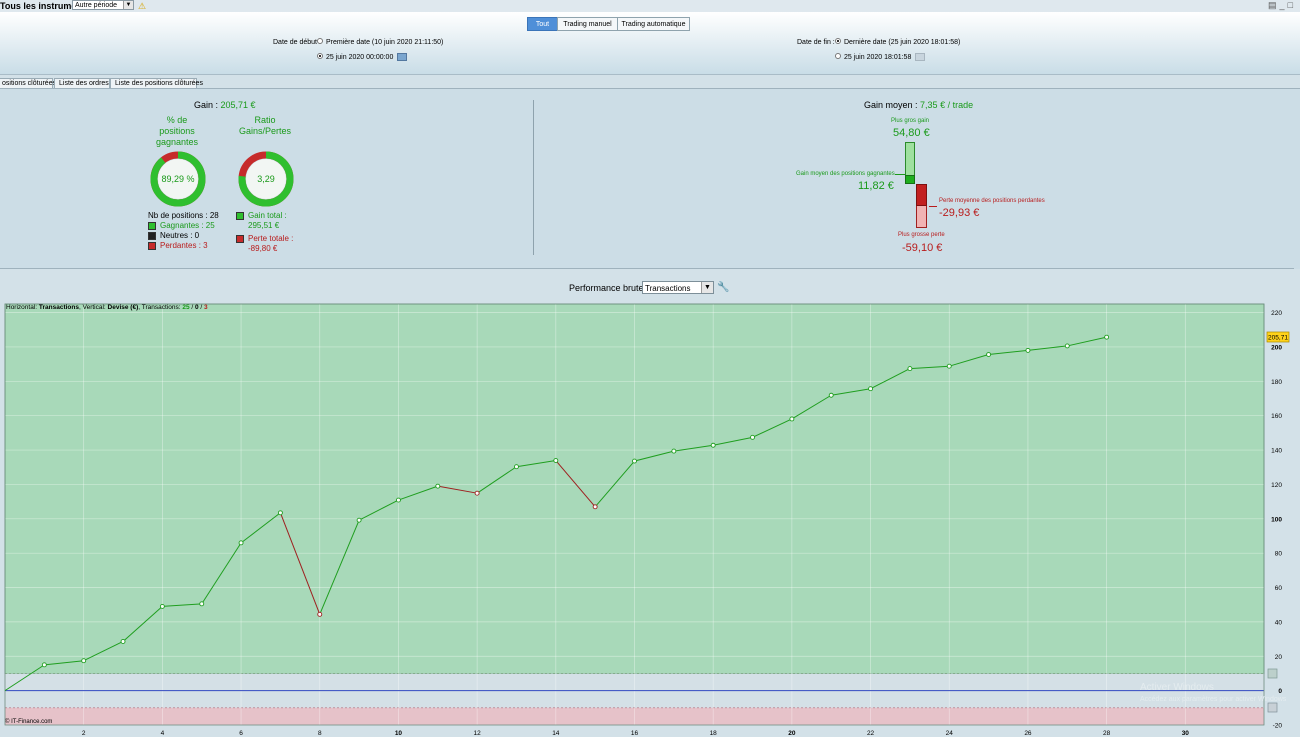  What do you see at coordinates (933, 206) in the screenshot?
I see `avg-loss-pointer` at bounding box center [933, 206].